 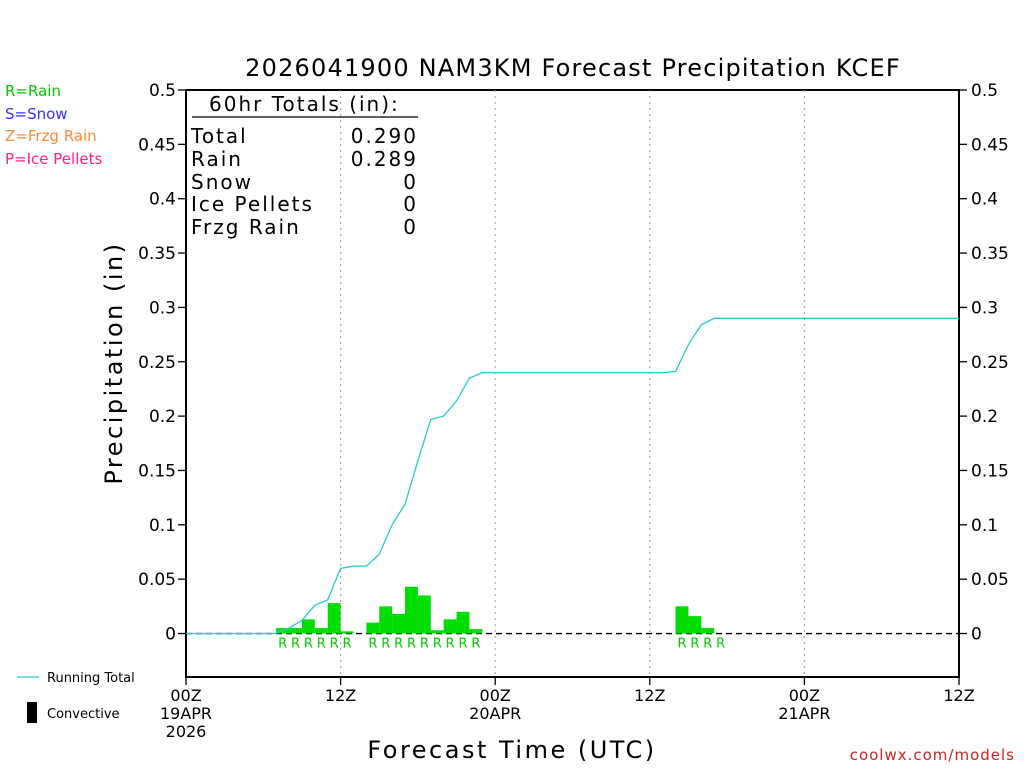 What do you see at coordinates (410, 182) in the screenshot?
I see `totals-value-snow: 0` at bounding box center [410, 182].